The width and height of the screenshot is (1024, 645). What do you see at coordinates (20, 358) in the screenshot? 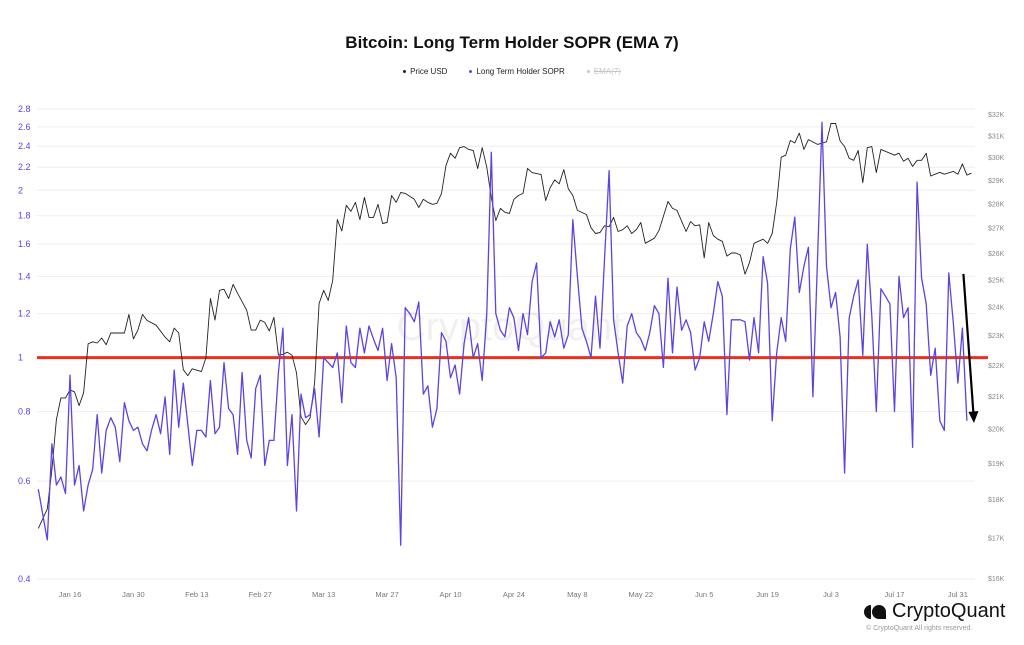
I see `y-left-tick-label: 1` at bounding box center [20, 358].